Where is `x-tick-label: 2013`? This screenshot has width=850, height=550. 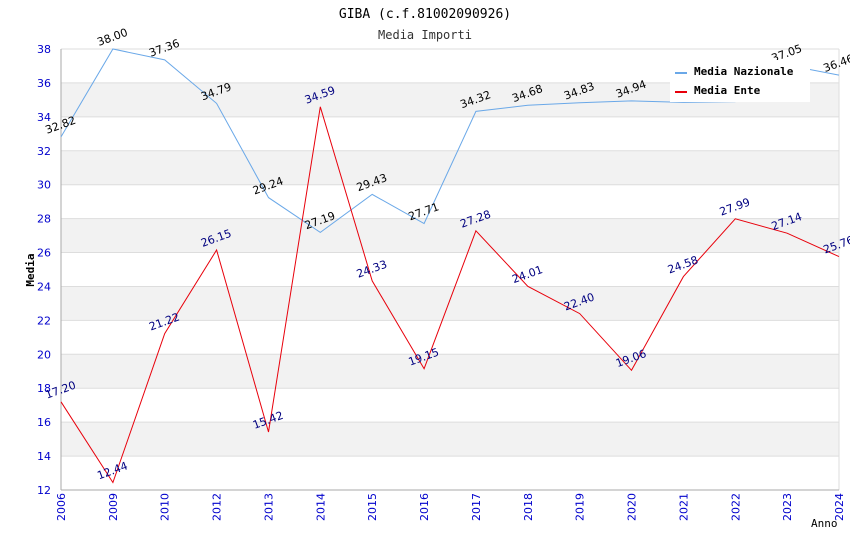
x-tick-label: 2013 is located at coordinates (268, 507).